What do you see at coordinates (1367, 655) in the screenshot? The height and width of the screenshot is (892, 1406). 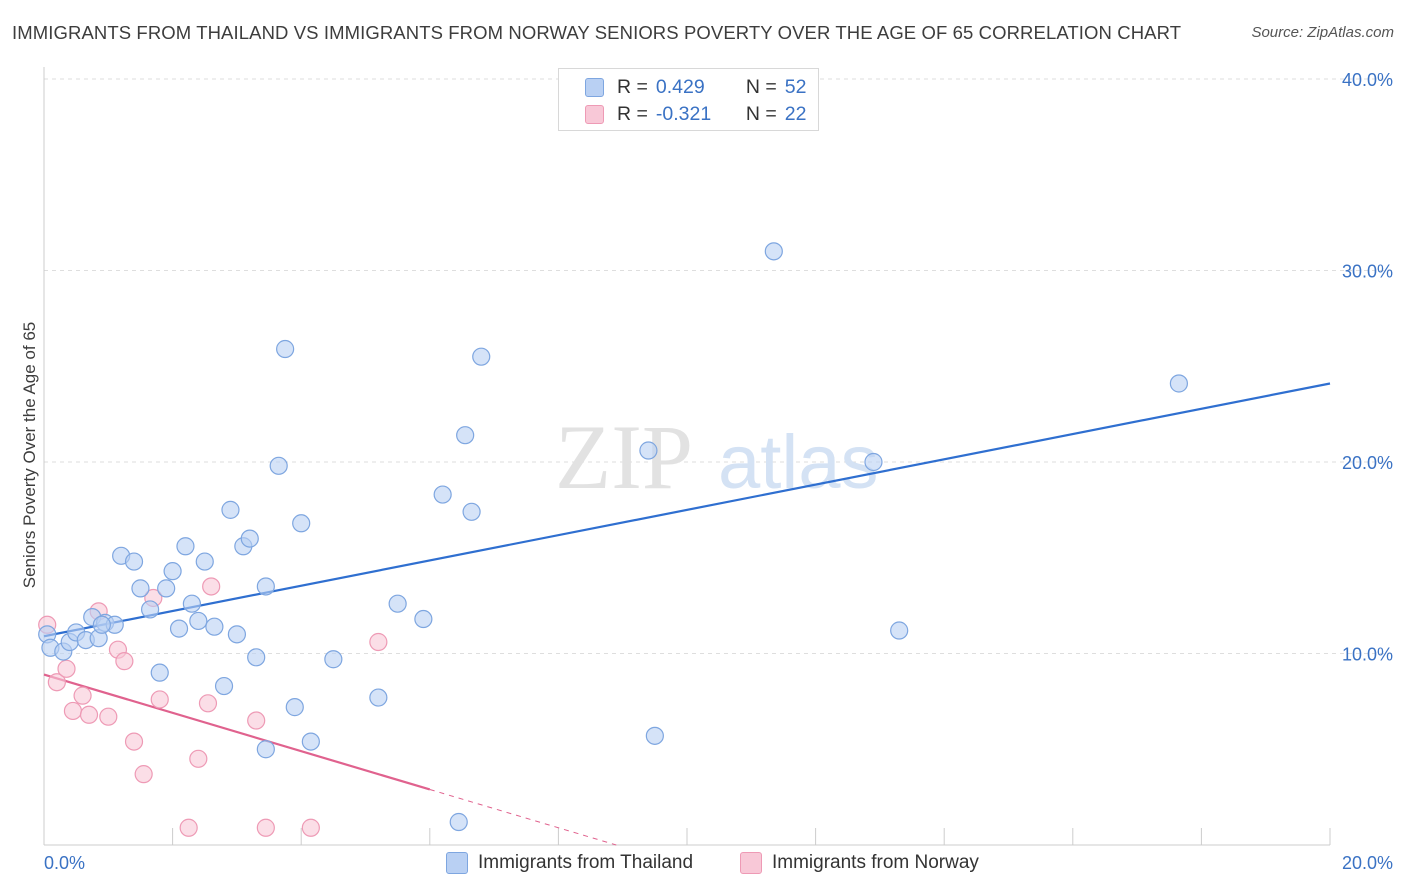 I see `y-tick-label: 10.0%` at bounding box center [1367, 655].